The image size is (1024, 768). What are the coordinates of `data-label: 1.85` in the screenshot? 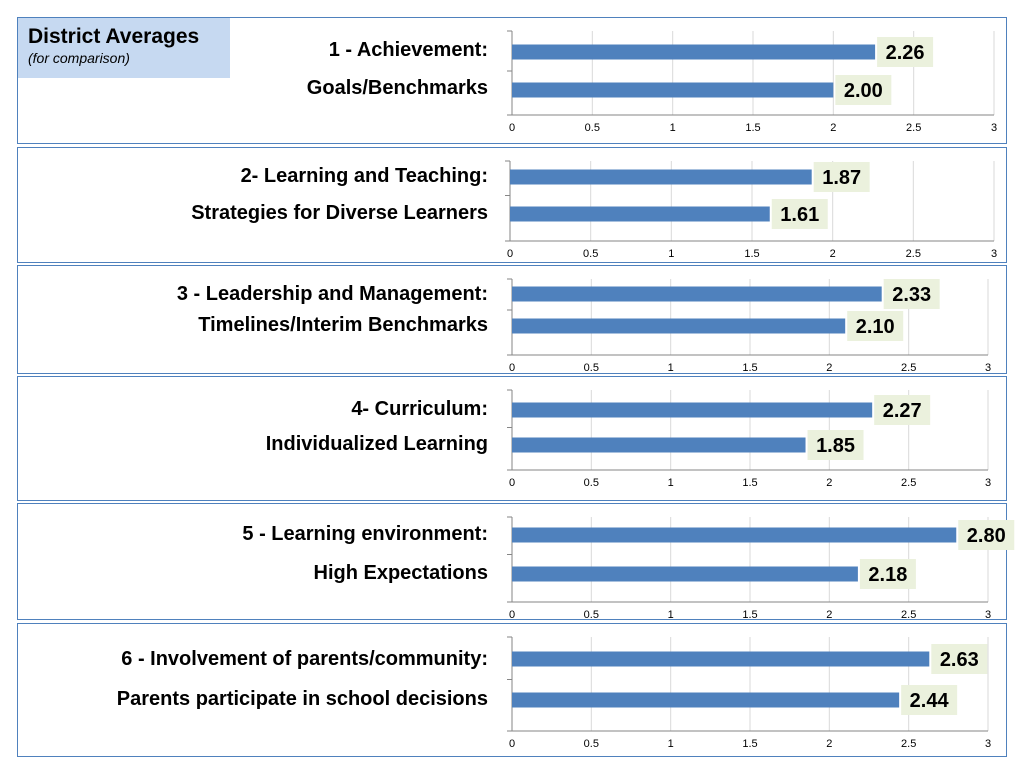 It's located at (835, 446).